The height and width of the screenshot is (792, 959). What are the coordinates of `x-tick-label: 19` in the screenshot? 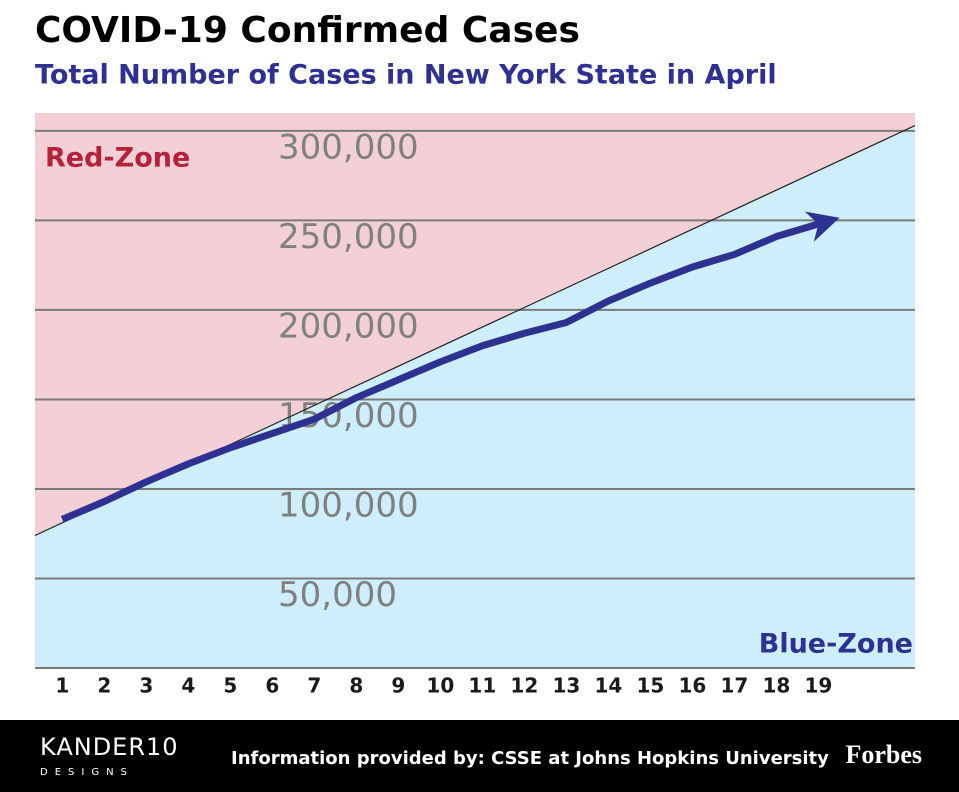 It's located at (818, 686).